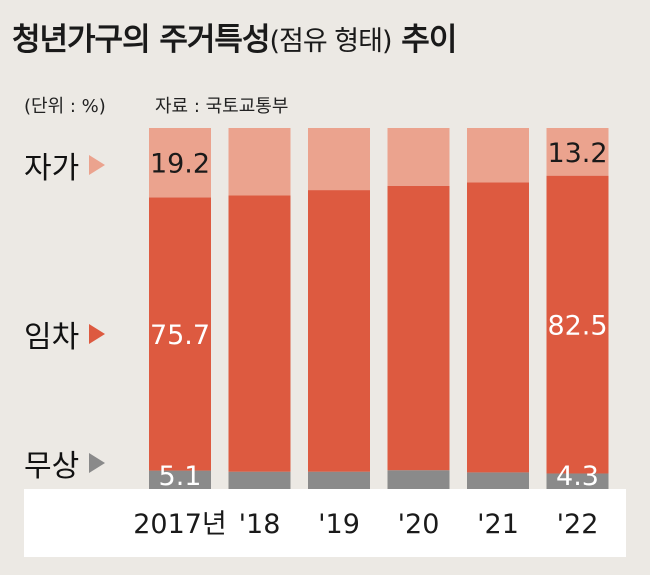 The image size is (650, 575). What do you see at coordinates (330, 41) in the screenshot?
I see `title-paren: (점유 형태)` at bounding box center [330, 41].